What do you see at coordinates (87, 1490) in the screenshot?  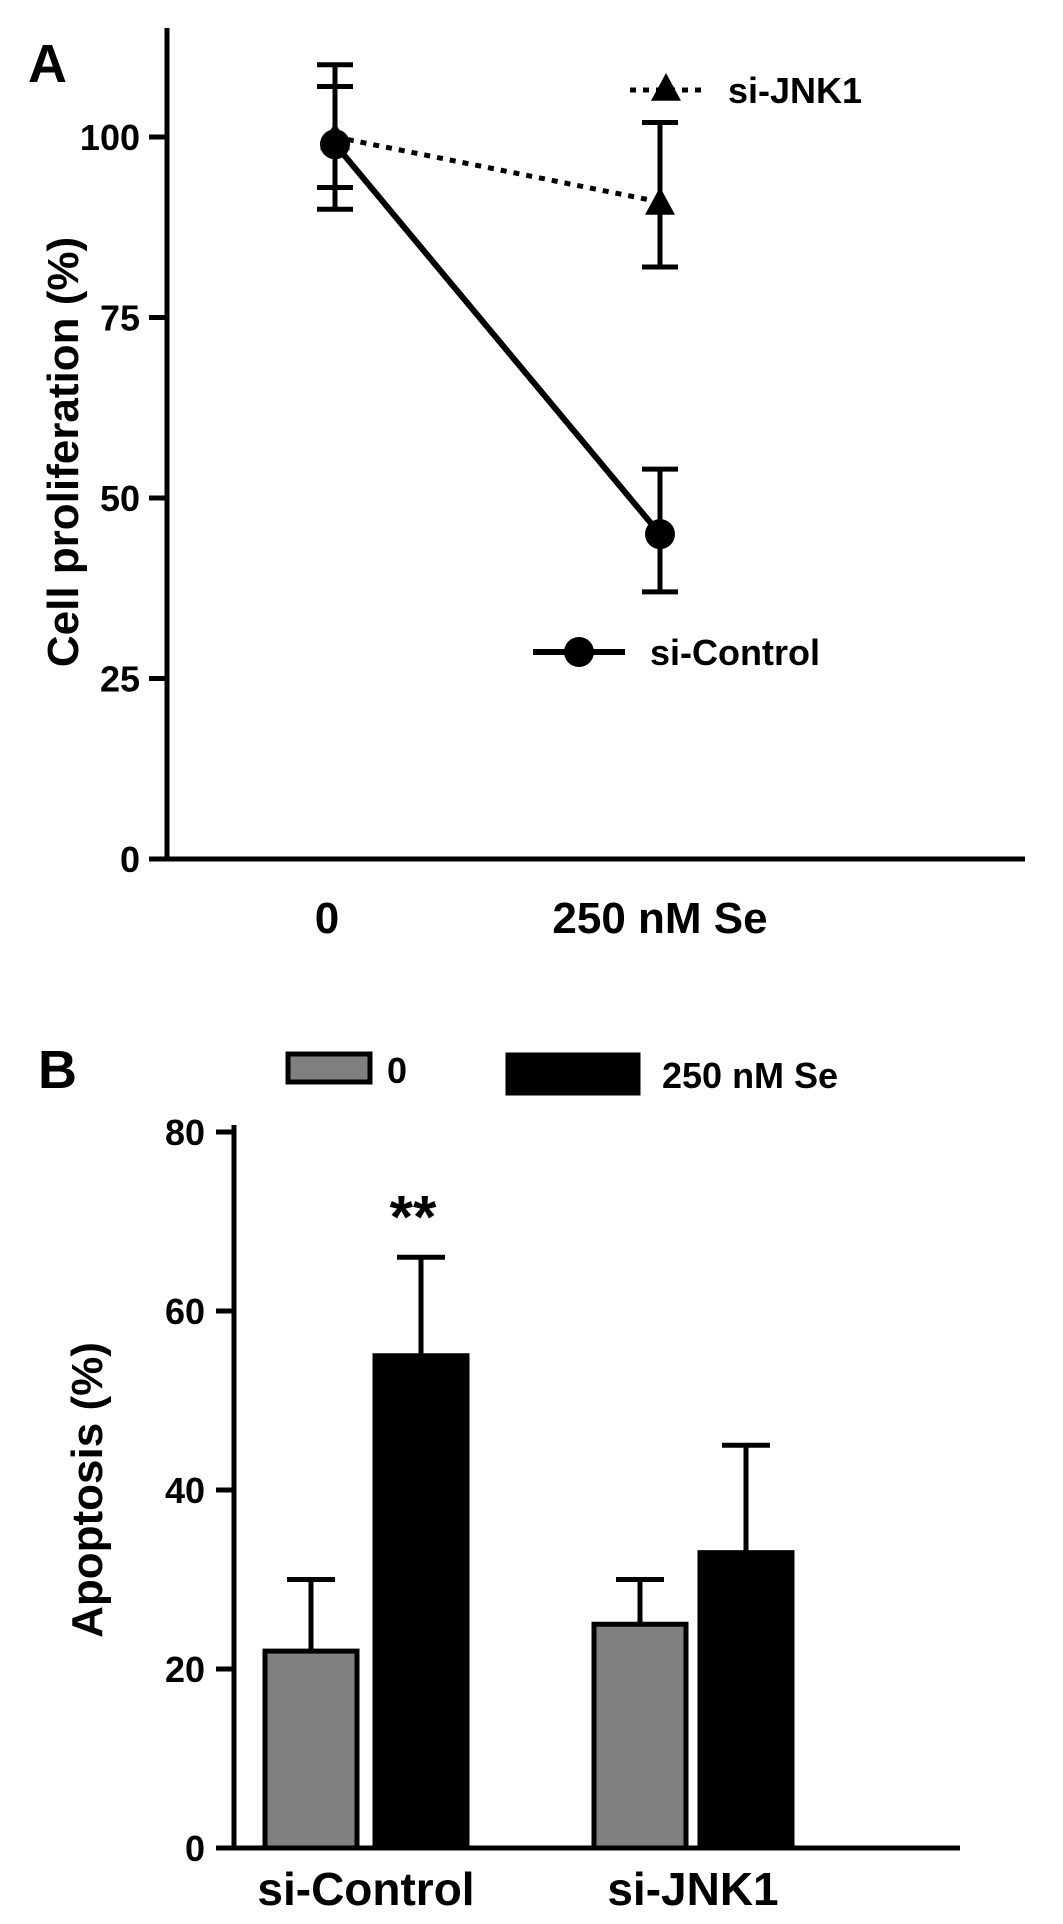 I see `panel-b-y-axis-label: Apoptosis (%)` at bounding box center [87, 1490].